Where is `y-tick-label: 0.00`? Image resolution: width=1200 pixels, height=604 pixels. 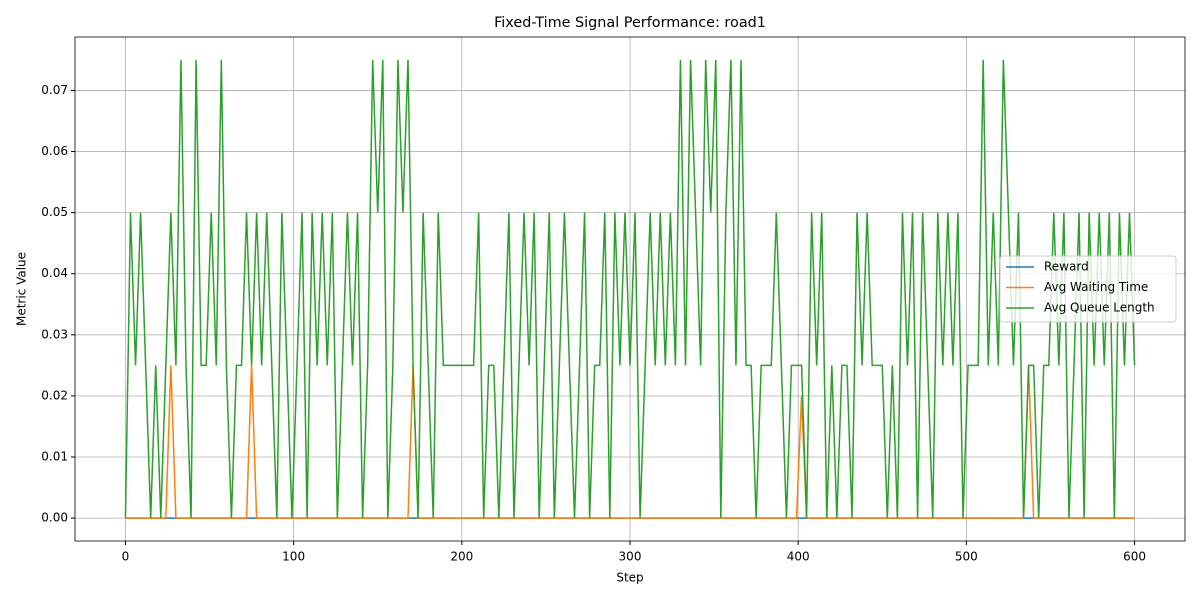 y-tick-label: 0.00 is located at coordinates (54, 518).